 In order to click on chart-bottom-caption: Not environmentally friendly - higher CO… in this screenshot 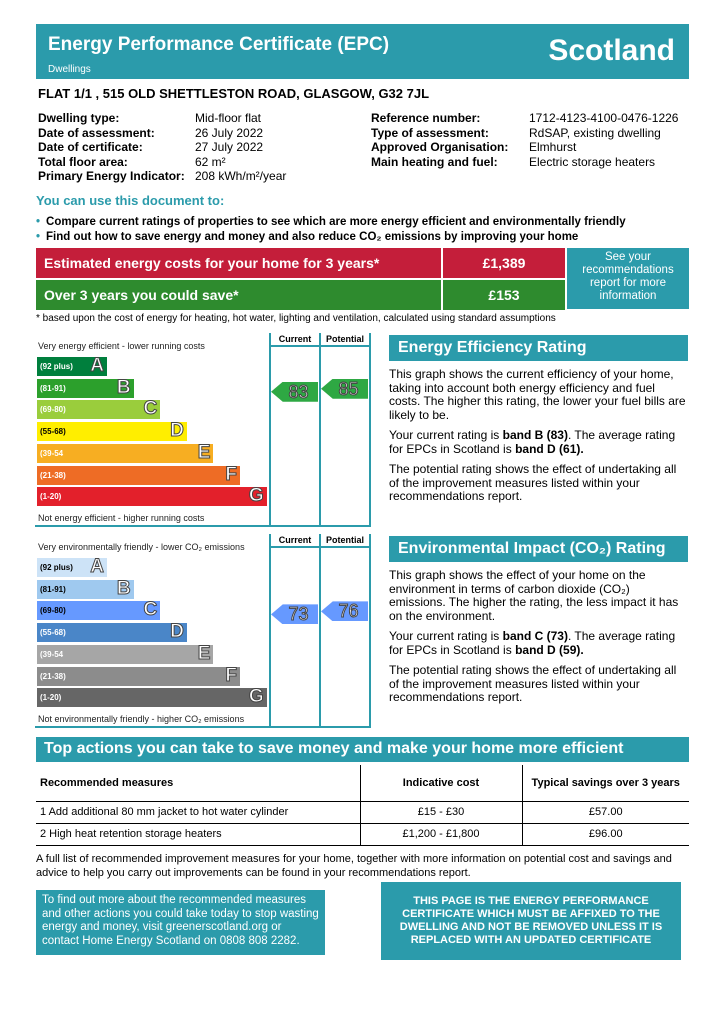, I will do `click(141, 719)`.